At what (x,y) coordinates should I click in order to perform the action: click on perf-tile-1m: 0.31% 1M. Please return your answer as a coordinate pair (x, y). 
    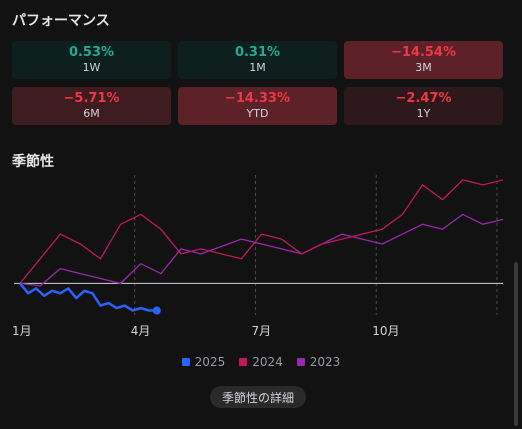
    Looking at the image, I should click on (257, 60).